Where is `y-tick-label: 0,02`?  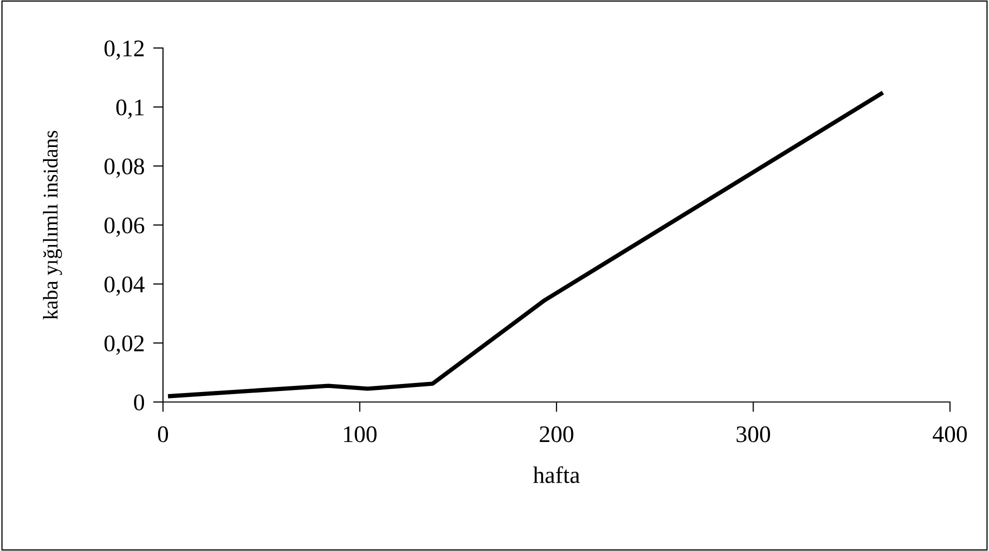
y-tick-label: 0,02 is located at coordinates (124, 345).